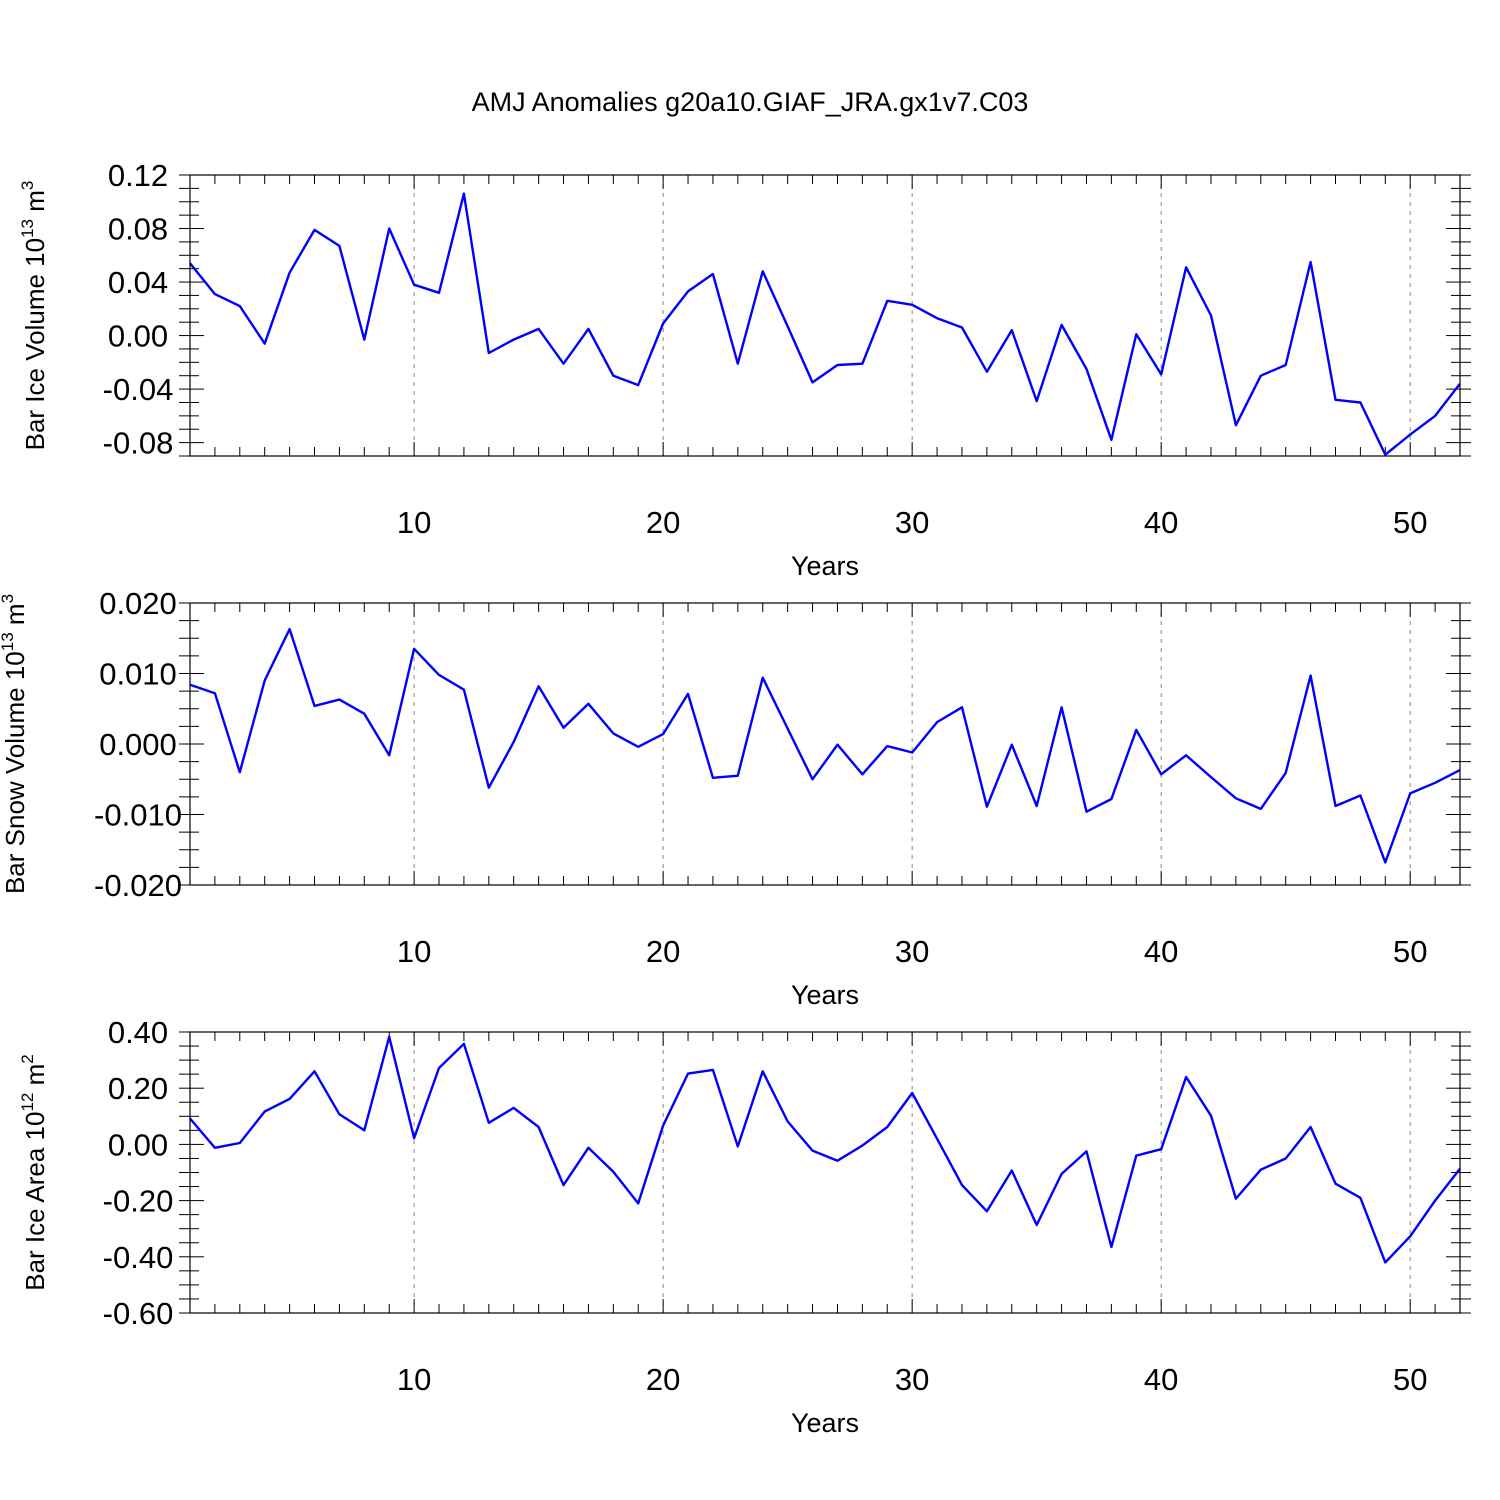 The image size is (1500, 1500). What do you see at coordinates (138, 175) in the screenshot?
I see `y-tick-label: 0.12` at bounding box center [138, 175].